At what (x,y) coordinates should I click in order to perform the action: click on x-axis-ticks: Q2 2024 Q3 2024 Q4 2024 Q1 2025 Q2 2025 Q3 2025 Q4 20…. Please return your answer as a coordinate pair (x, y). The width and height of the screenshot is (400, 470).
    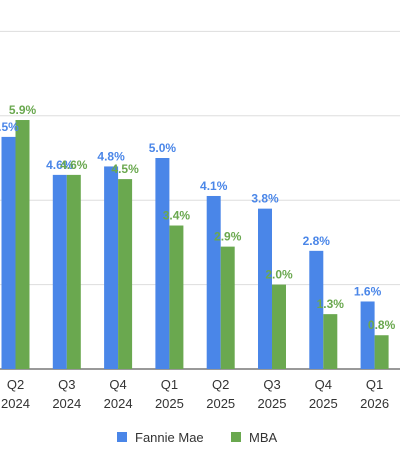
    Looking at the image, I should click on (195, 394).